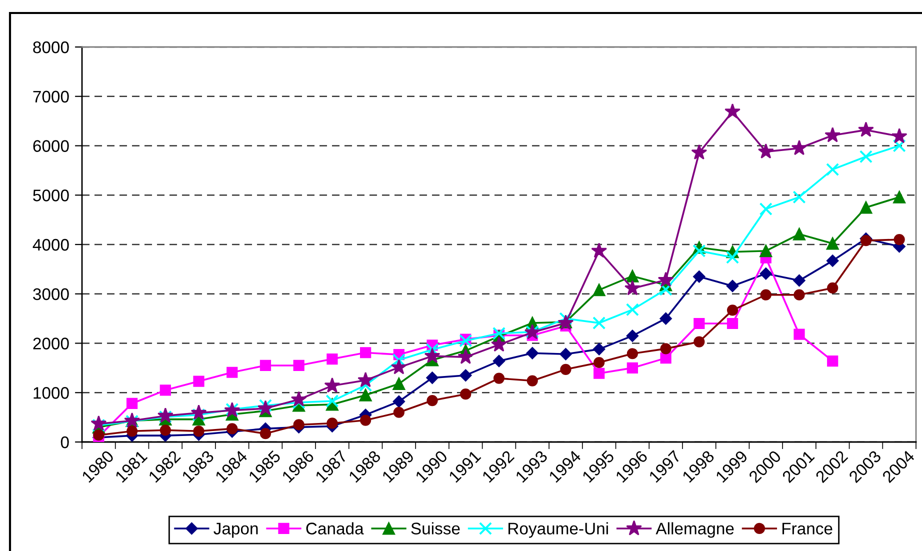 The width and height of the screenshot is (922, 551). Describe the element at coordinates (51, 196) in the screenshot. I see `y-tick-label: 5000` at that location.